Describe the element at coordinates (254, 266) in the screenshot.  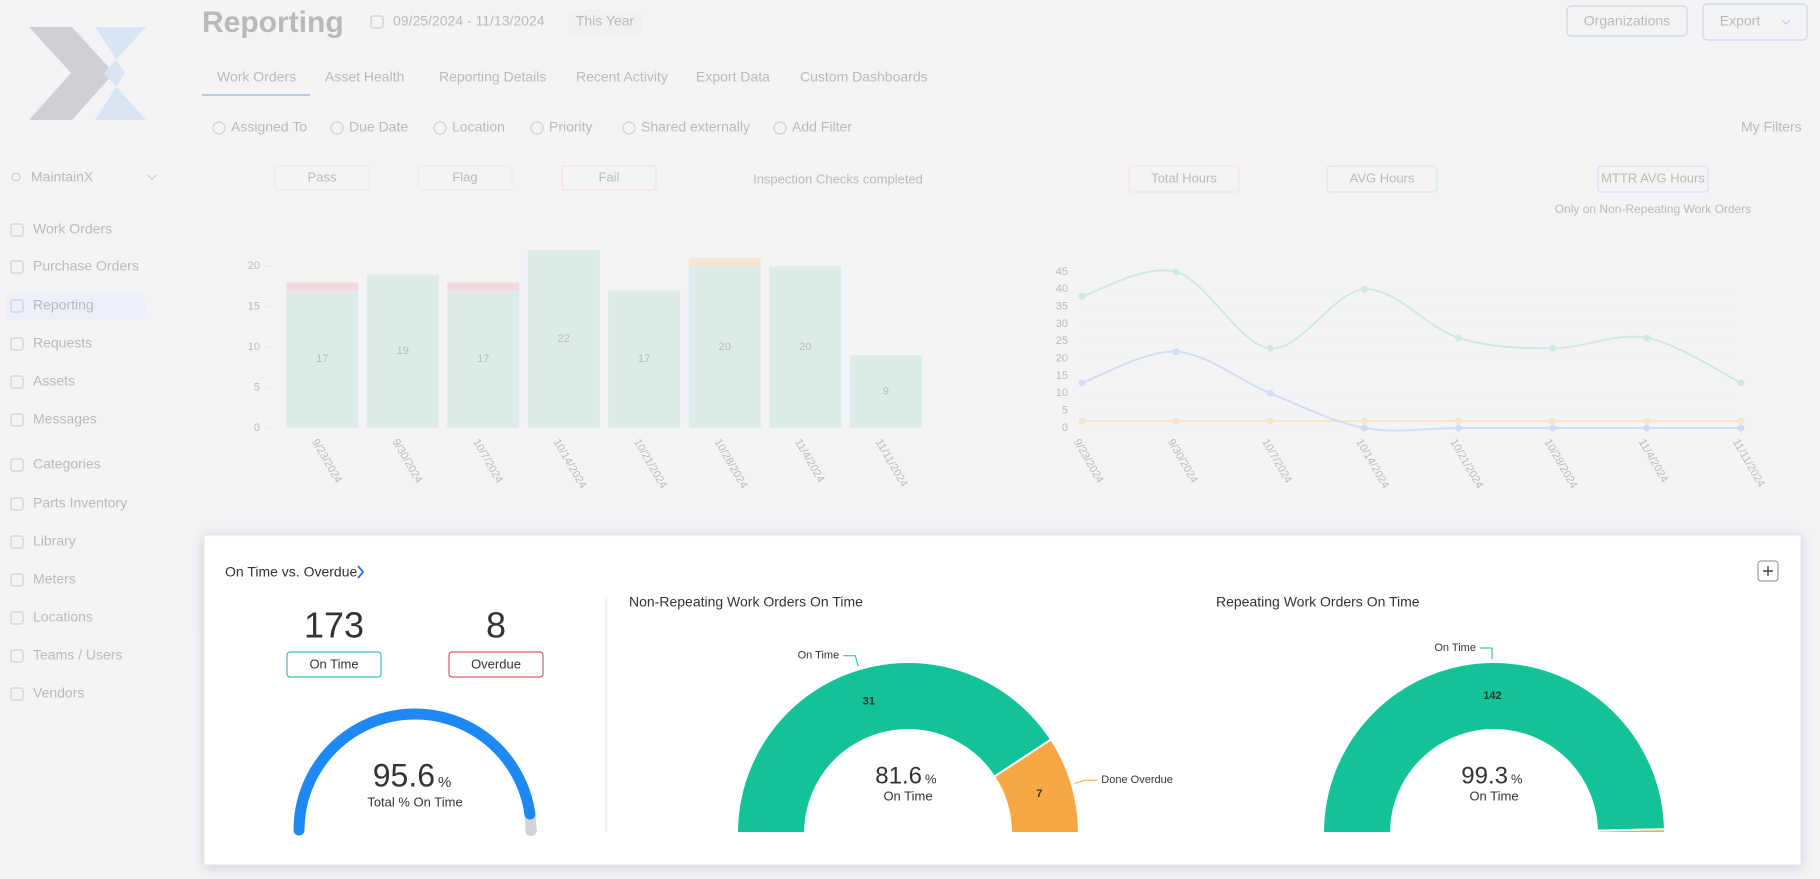
I see `y-tick-label: 20` at that location.